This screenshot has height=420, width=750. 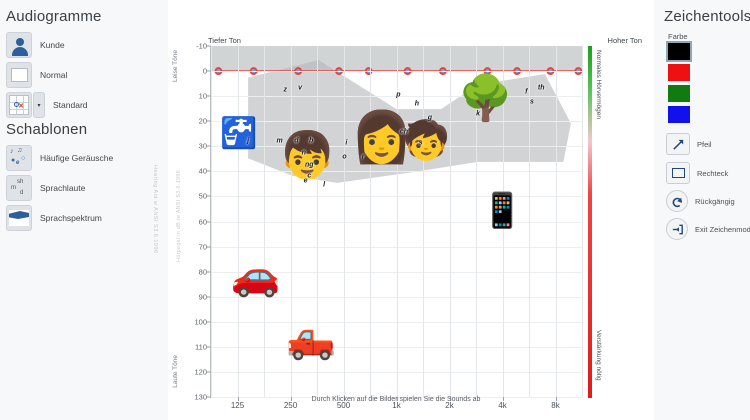 I want to click on phoneme-label: g, so click(x=430, y=118).